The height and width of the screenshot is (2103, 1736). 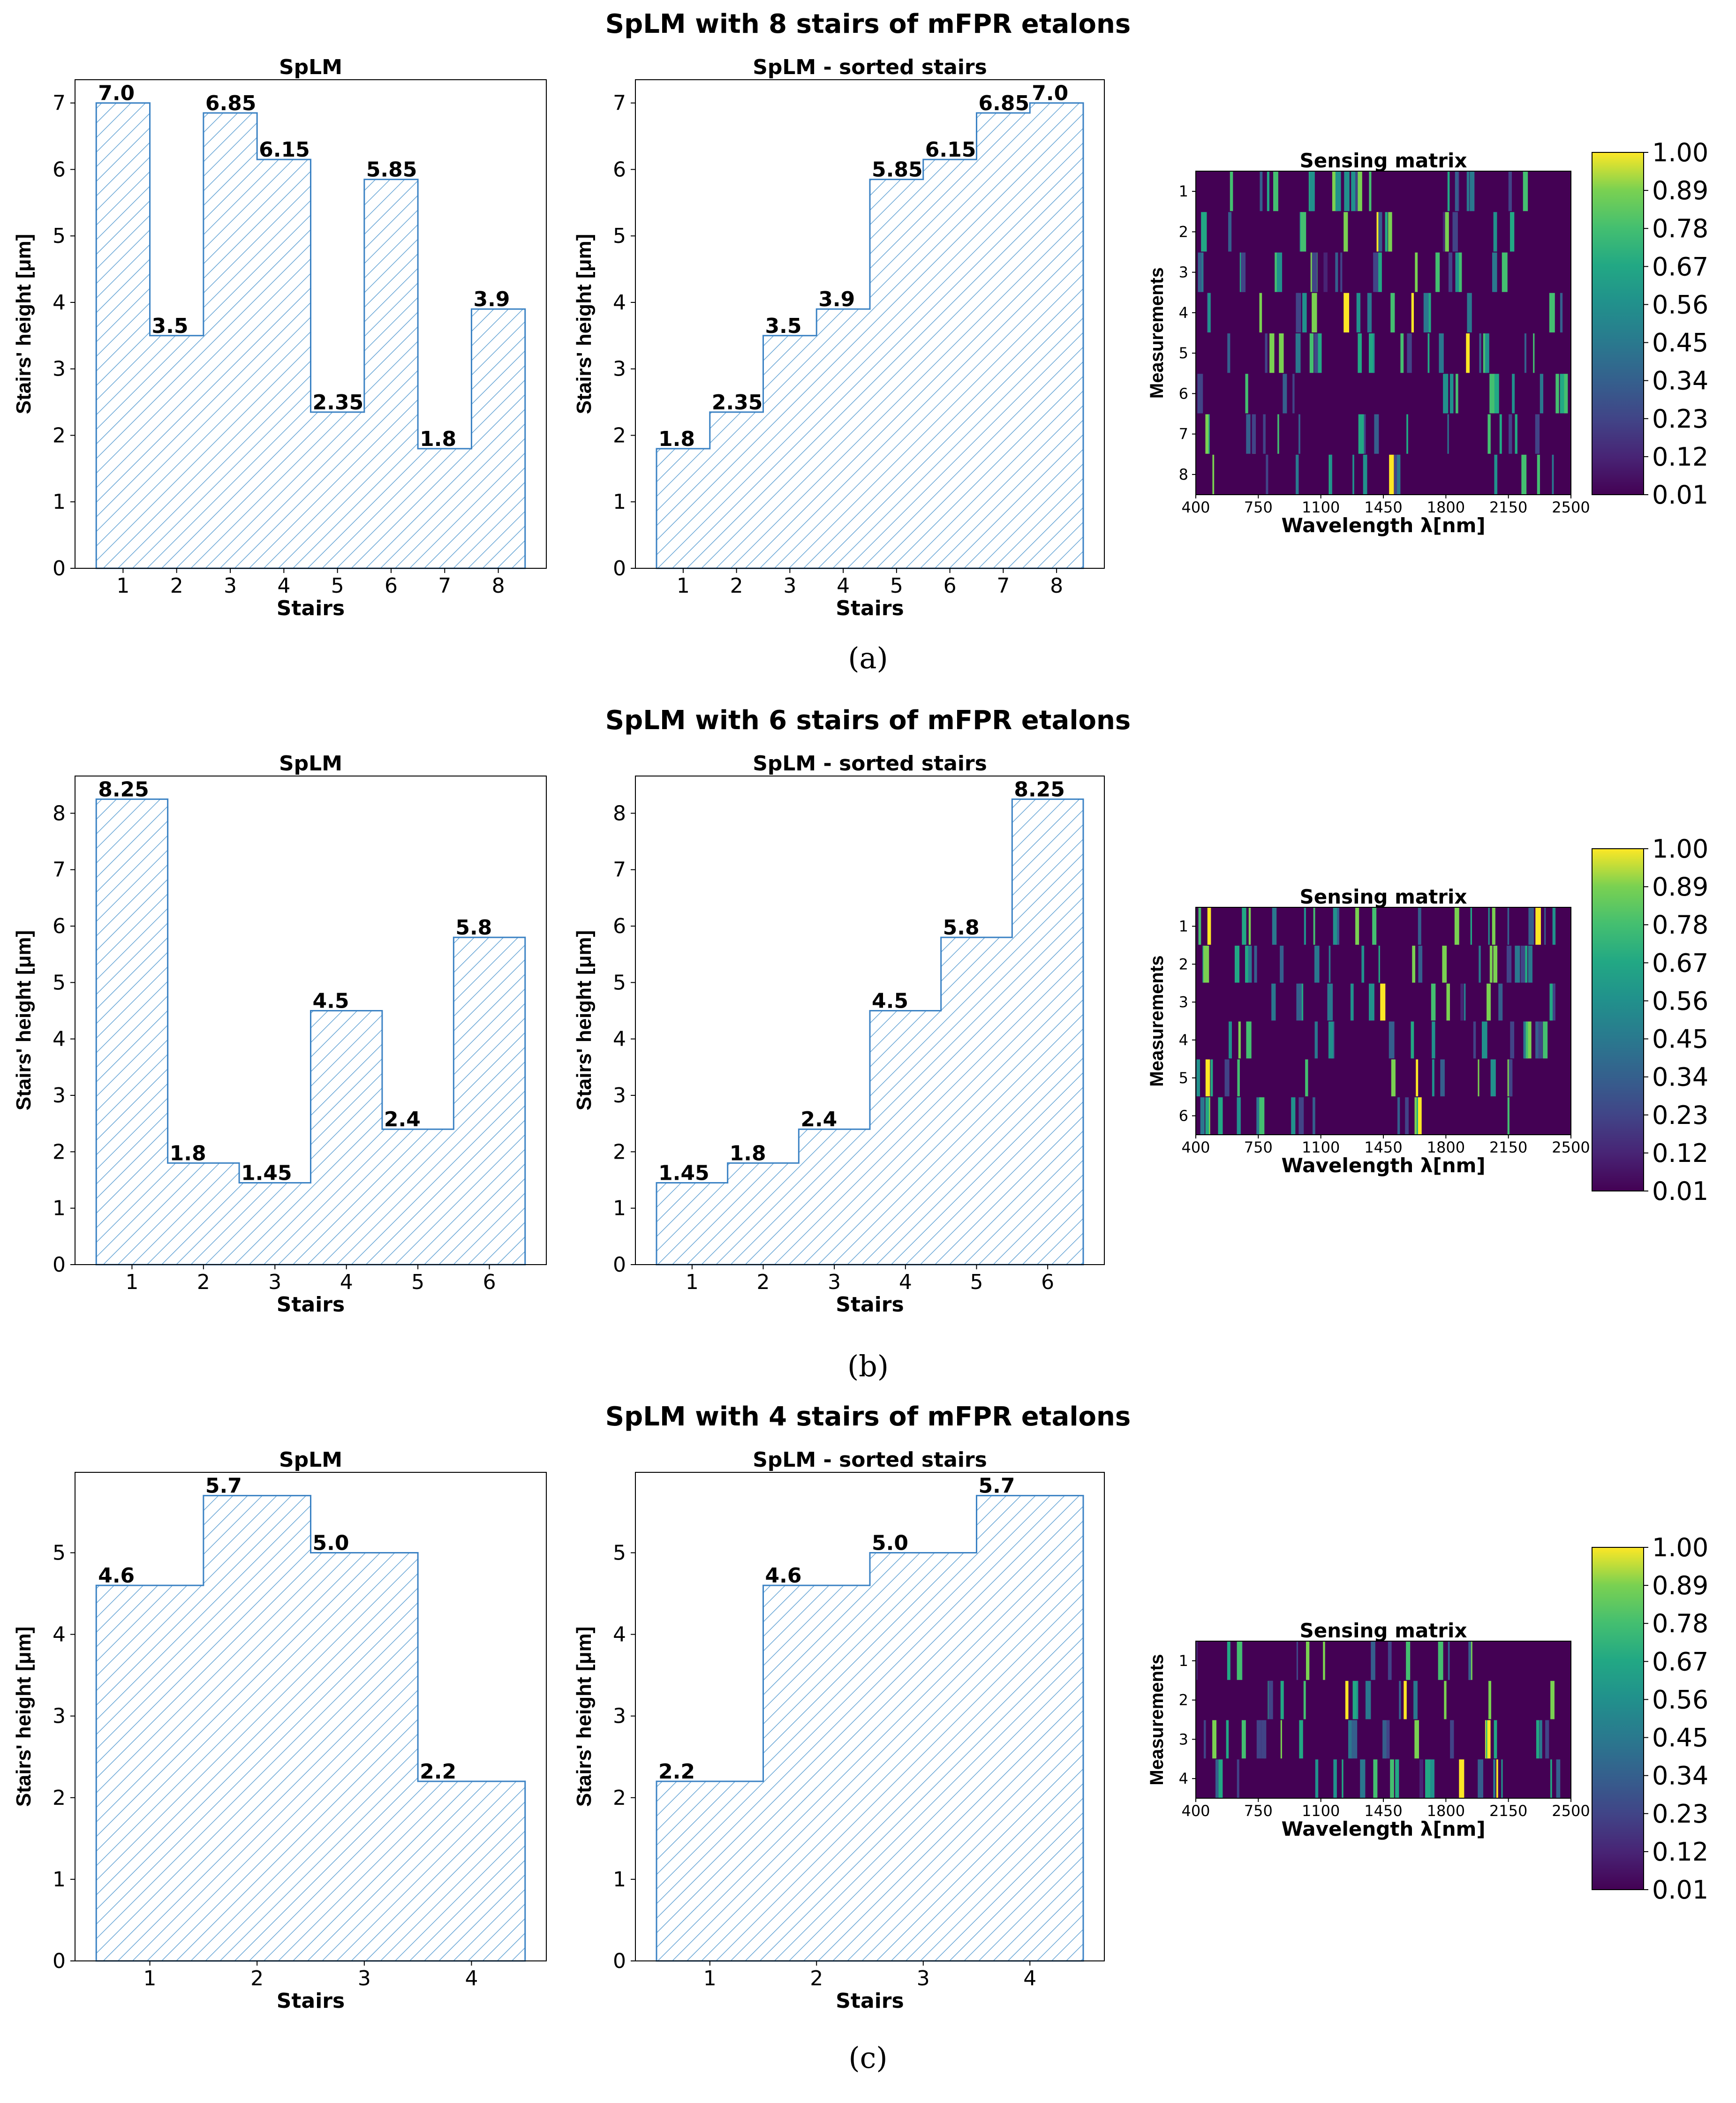 What do you see at coordinates (391, 586) in the screenshot?
I see `x-tick-label: 6` at bounding box center [391, 586].